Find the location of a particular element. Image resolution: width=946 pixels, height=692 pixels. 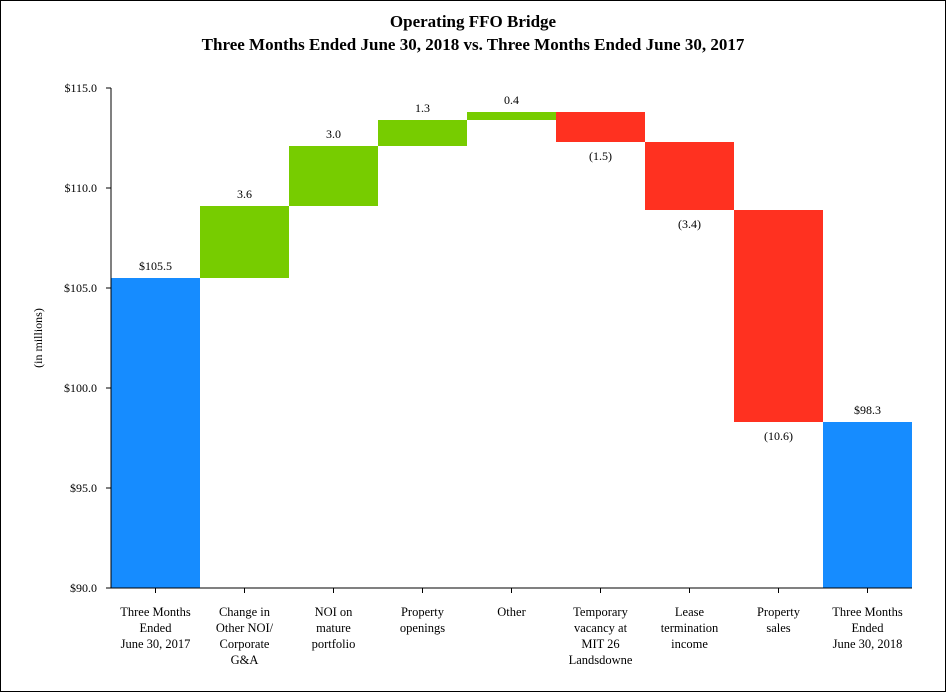

y-tick-label: $95.0 is located at coordinates (83, 488).